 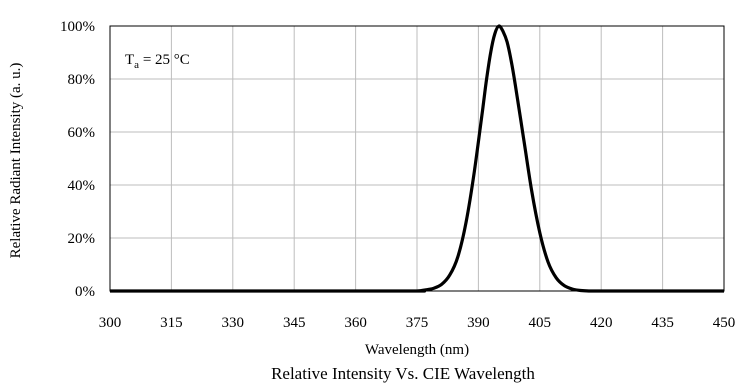 I want to click on x-tick-label: 315, so click(x=171, y=323).